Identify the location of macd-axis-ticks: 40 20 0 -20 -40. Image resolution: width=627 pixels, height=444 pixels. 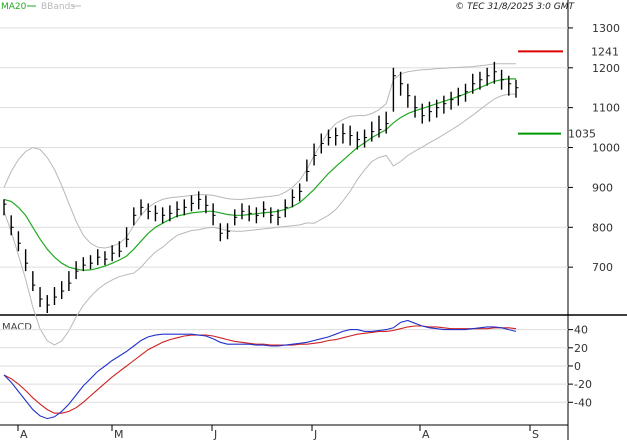
(580, 366).